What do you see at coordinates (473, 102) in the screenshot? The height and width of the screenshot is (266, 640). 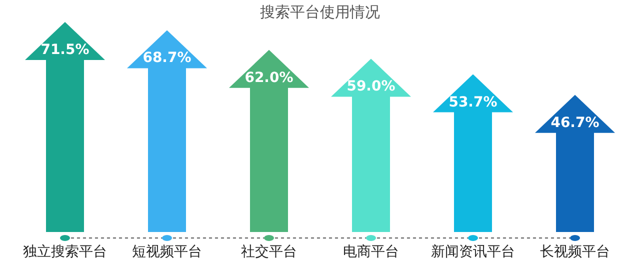 I see `data-label: 53.7%` at bounding box center [473, 102].